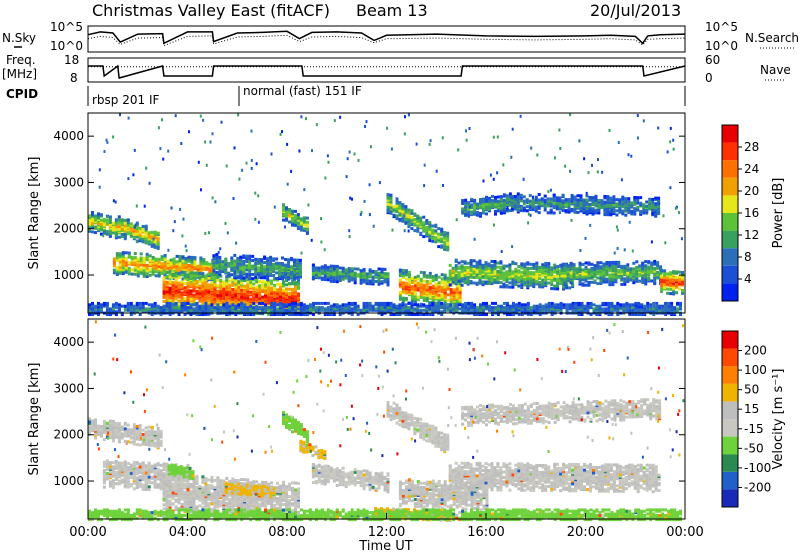 This screenshot has width=800, height=558. I want to click on date-label: 20/Jul/2013, so click(635, 10).